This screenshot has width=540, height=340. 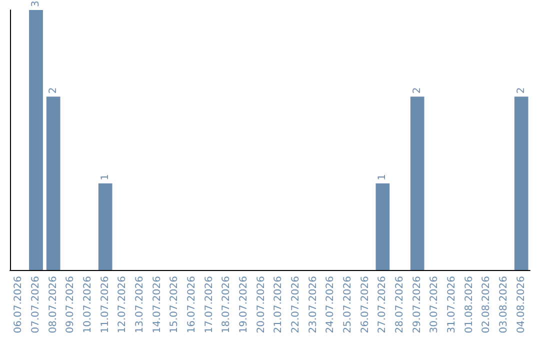 What do you see at coordinates (53, 305) in the screenshot?
I see `x-tick-label: 08.07.2026` at bounding box center [53, 305].